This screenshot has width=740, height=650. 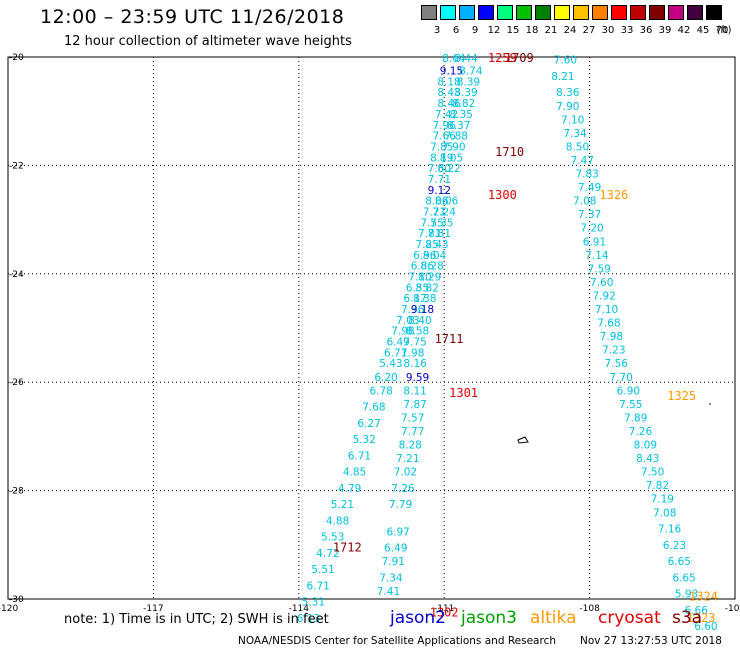 What do you see at coordinates (451, 72) in the screenshot?
I see `wave-height-value: 9.15` at bounding box center [451, 72].